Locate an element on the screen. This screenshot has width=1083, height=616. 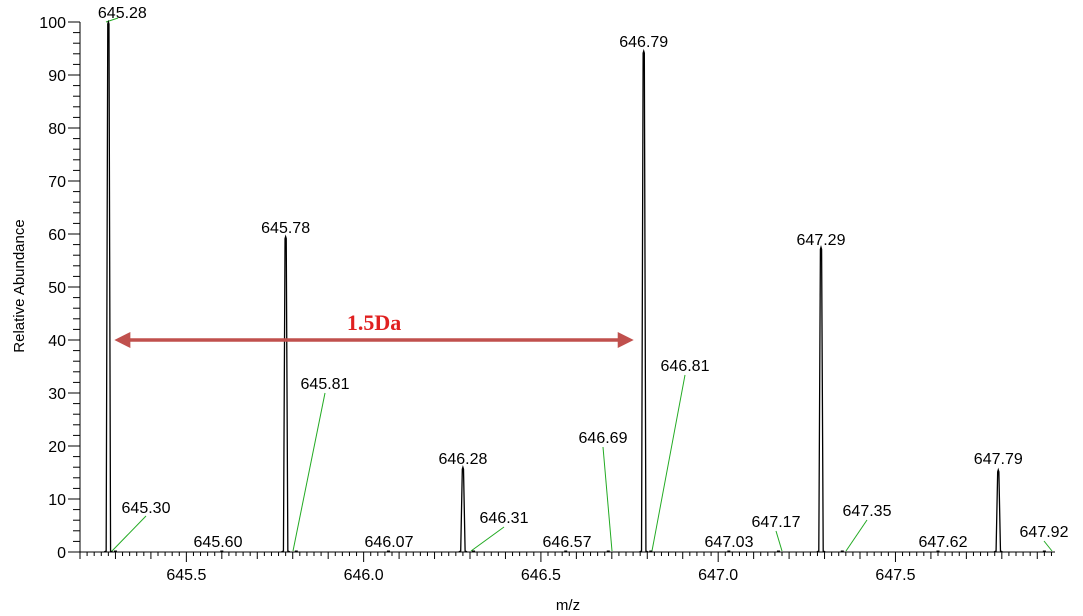
leader-line-647.17 is located at coordinates (779, 541).